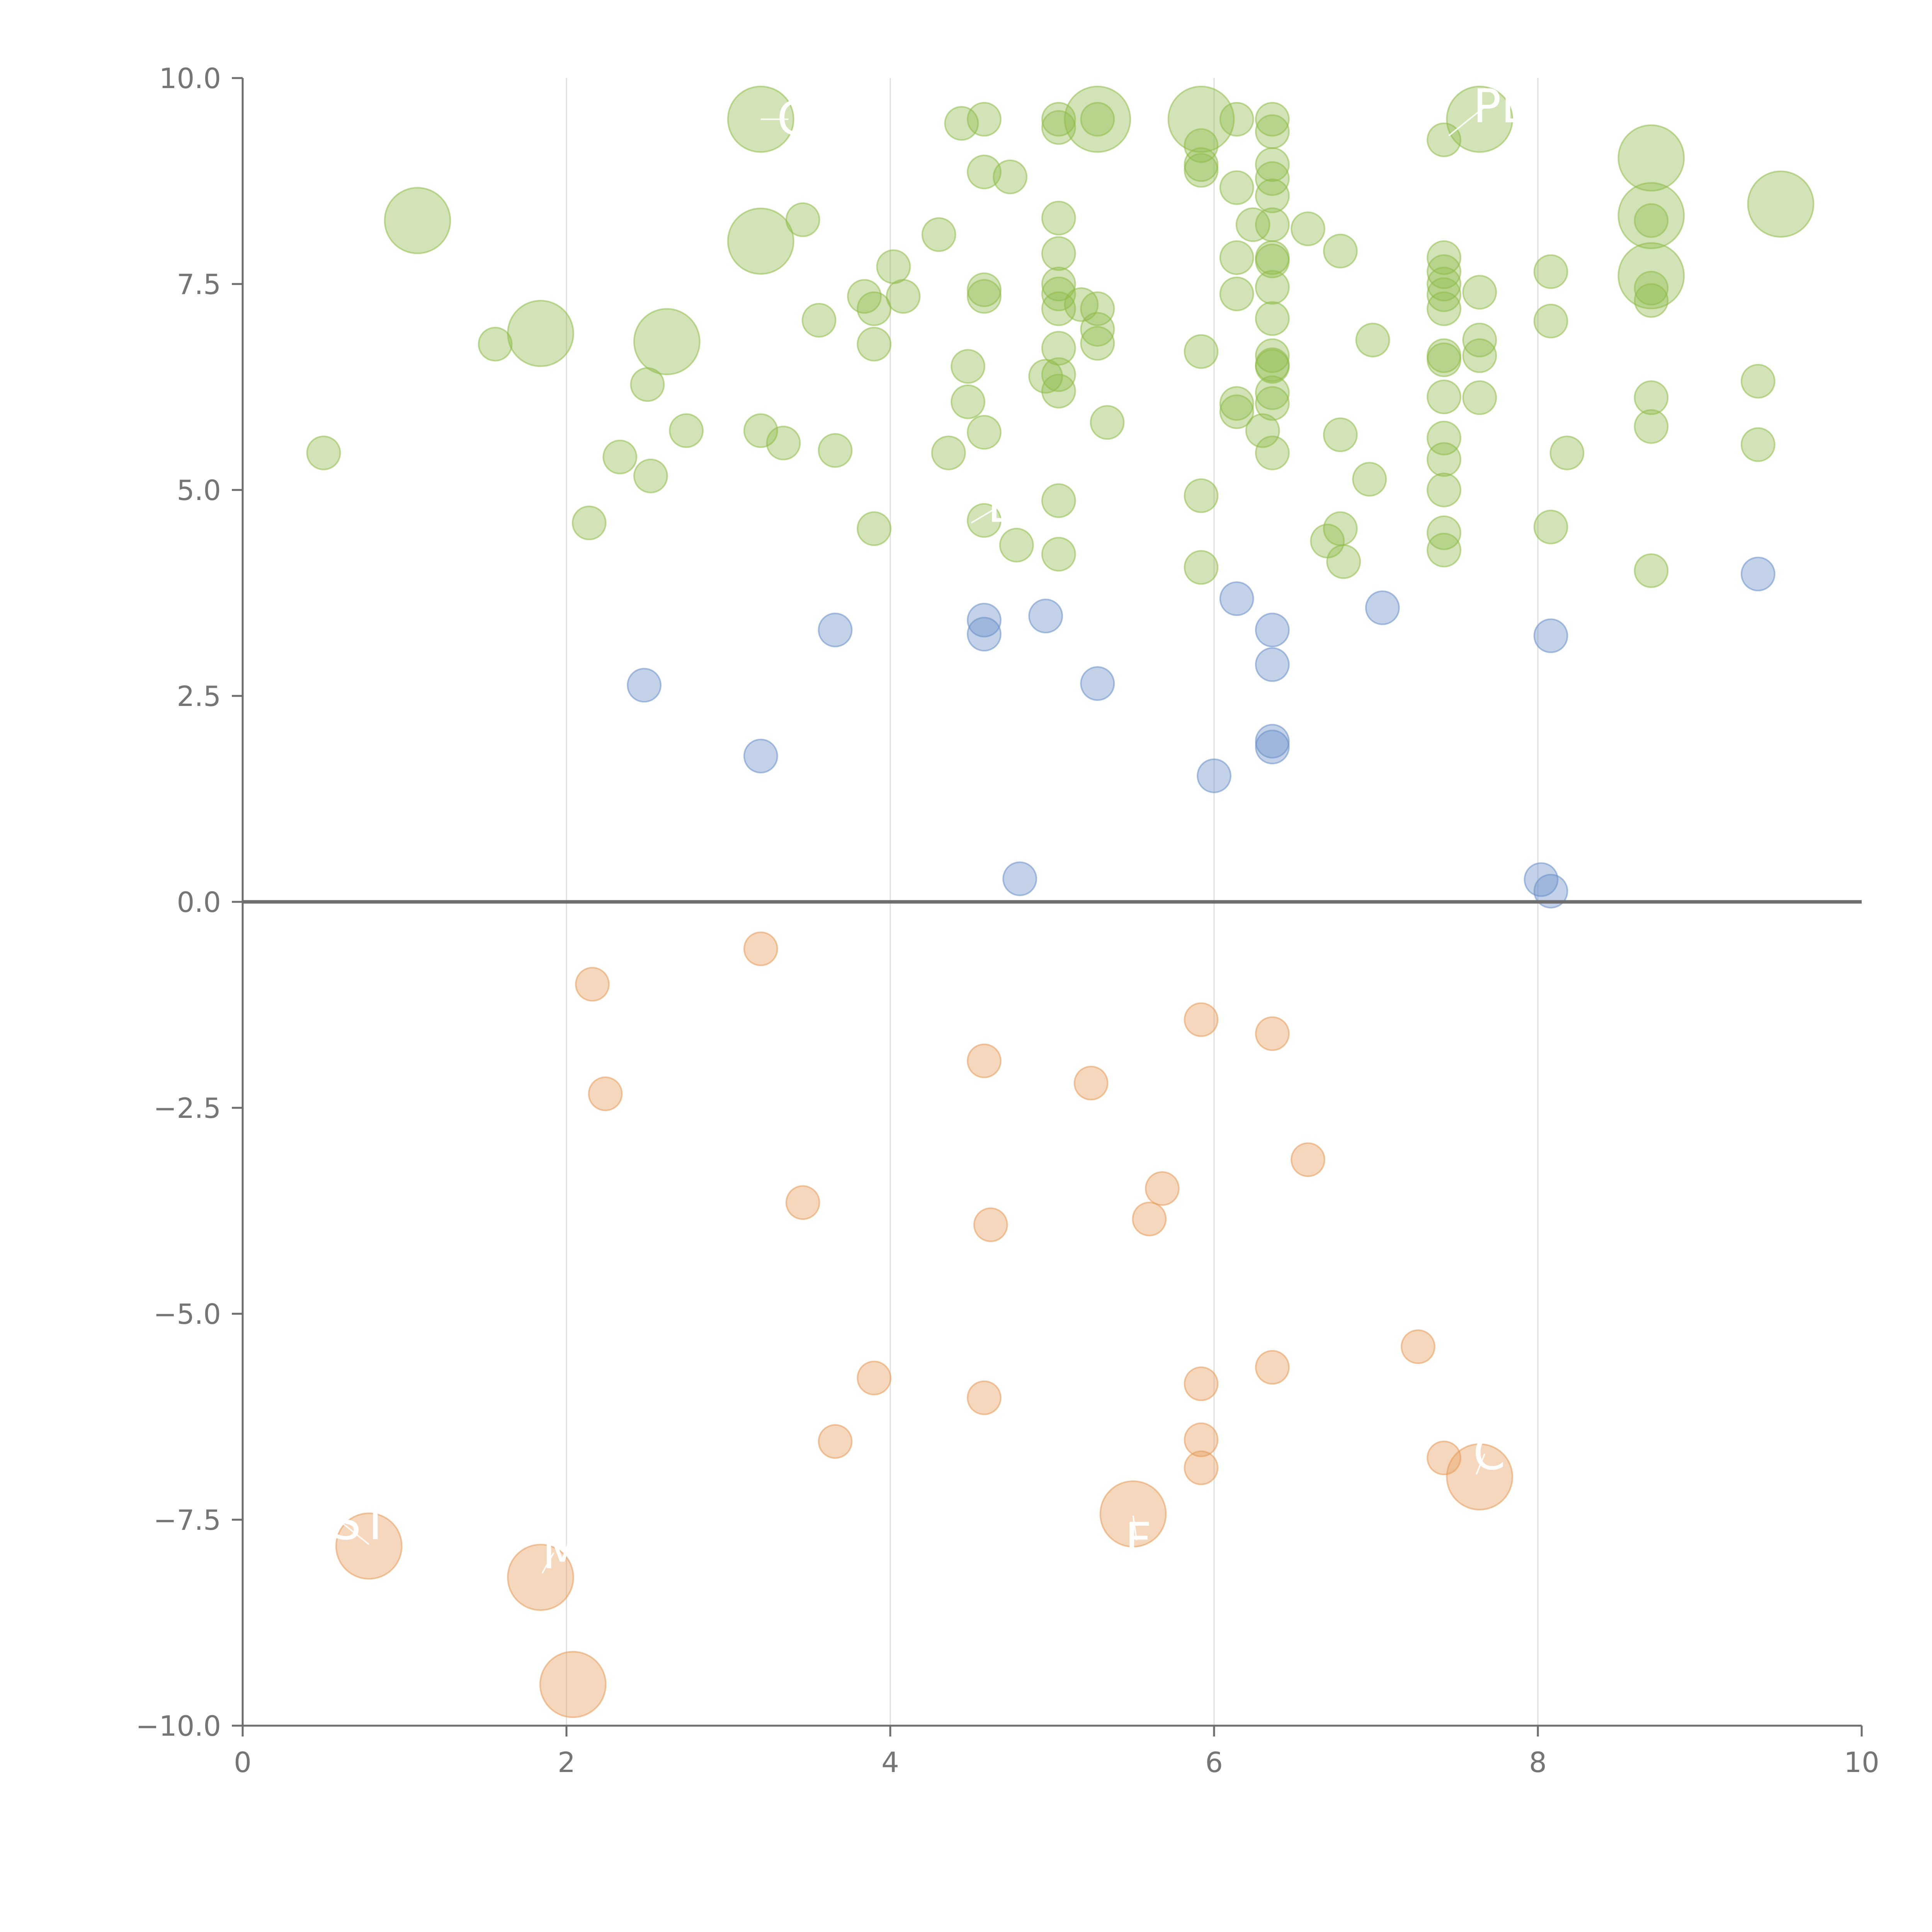 The image size is (1932, 1932). What do you see at coordinates (199, 284) in the screenshot?
I see `y-tick-label: 7.5` at bounding box center [199, 284].